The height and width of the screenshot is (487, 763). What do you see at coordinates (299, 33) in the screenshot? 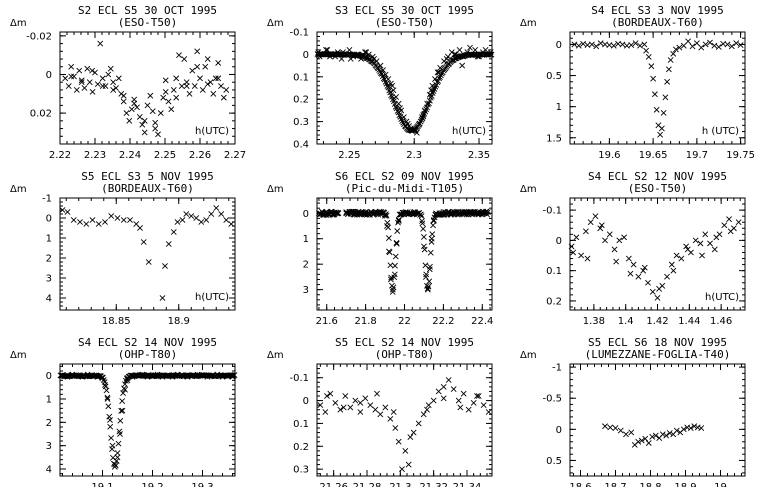
I see `y-tick-label: -0.1` at bounding box center [299, 33].